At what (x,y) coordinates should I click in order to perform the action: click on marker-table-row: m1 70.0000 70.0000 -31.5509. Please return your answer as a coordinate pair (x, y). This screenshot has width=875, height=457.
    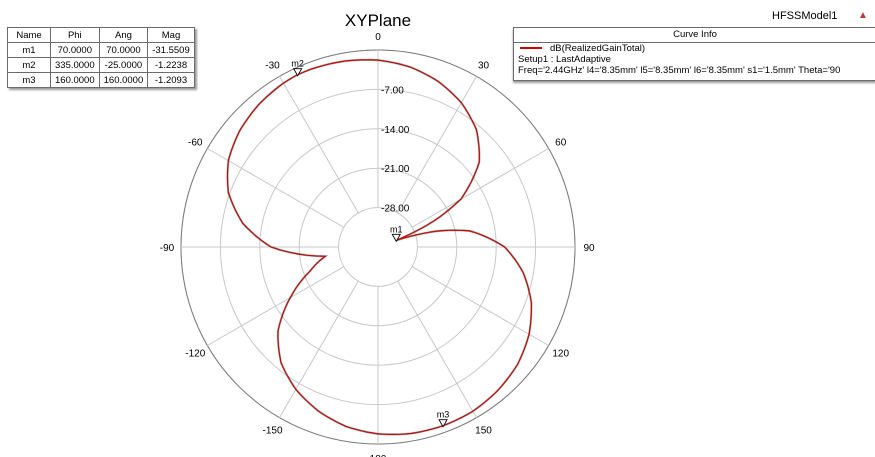
    Looking at the image, I should click on (101, 50).